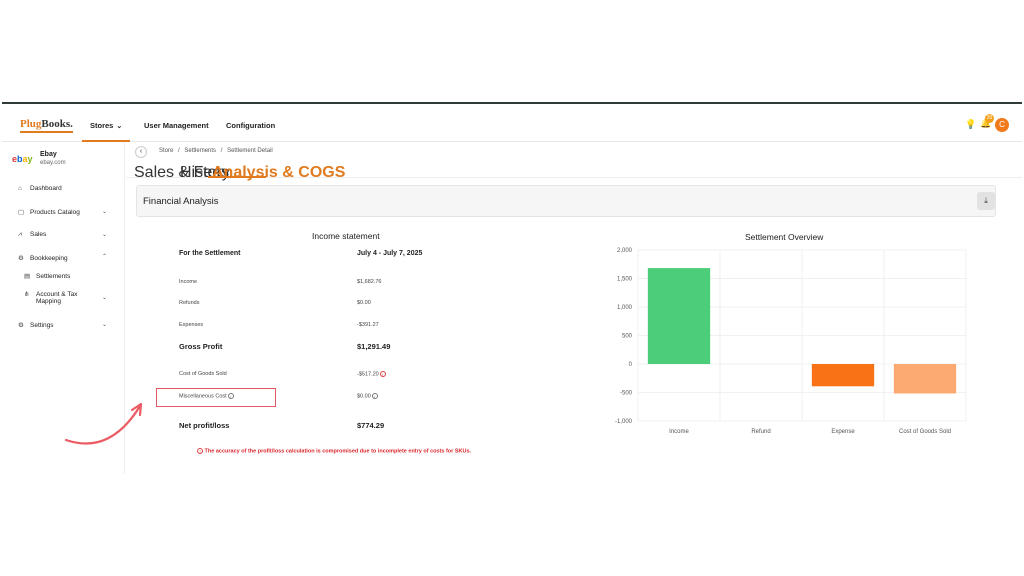  I want to click on sidebar-item-bookkeeping: ⚙ Bookkeeping, so click(43, 258).